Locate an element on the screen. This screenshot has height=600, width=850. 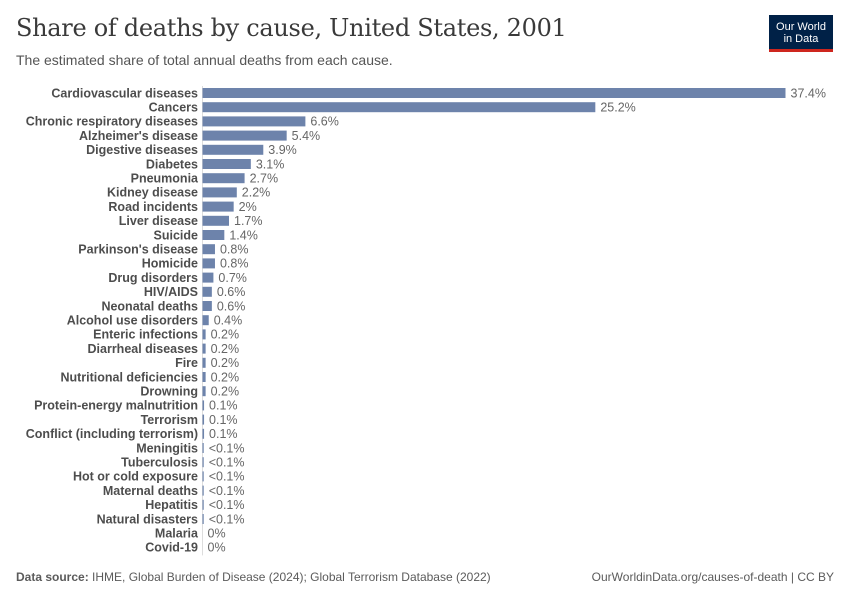
category-label: Drowning is located at coordinates (169, 392).